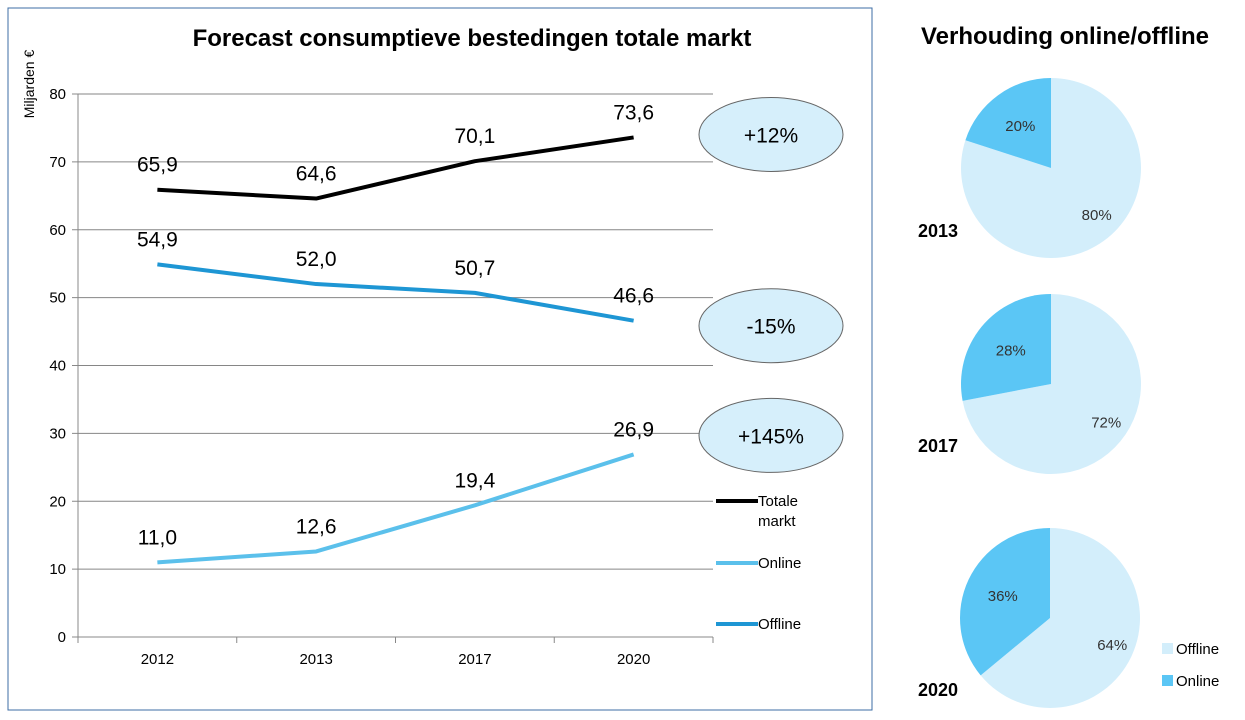  What do you see at coordinates (633, 112) in the screenshot?
I see `data-label: 73,6` at bounding box center [633, 112].